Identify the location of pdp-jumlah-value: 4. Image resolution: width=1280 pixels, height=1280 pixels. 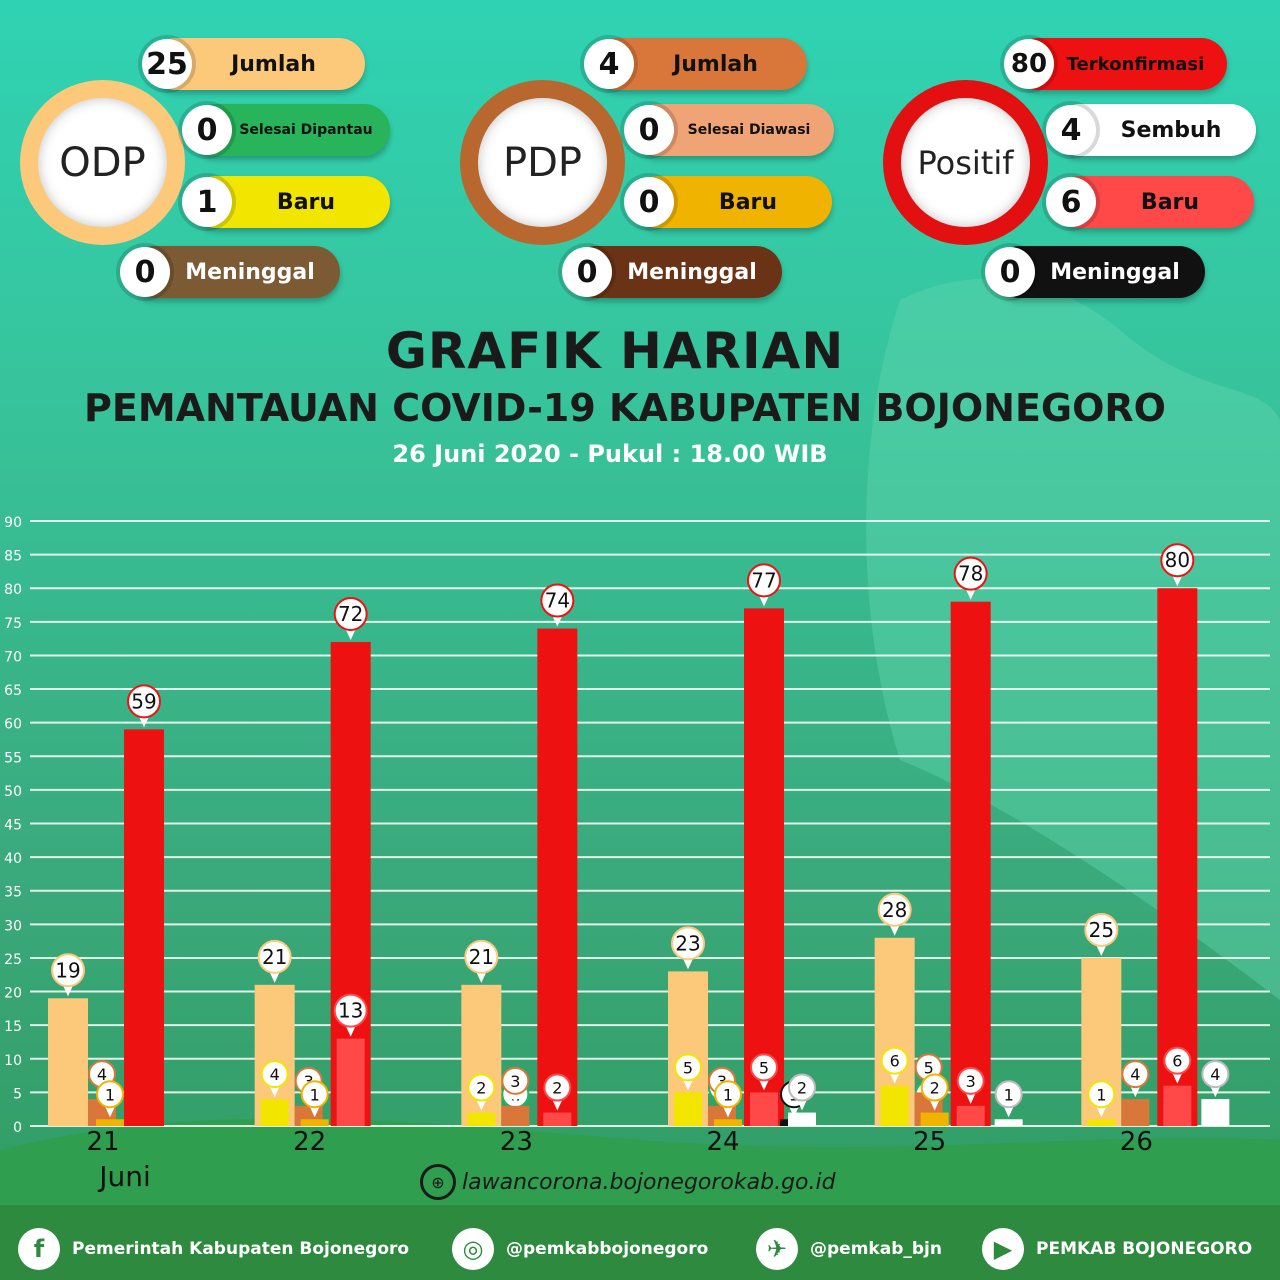
(609, 64).